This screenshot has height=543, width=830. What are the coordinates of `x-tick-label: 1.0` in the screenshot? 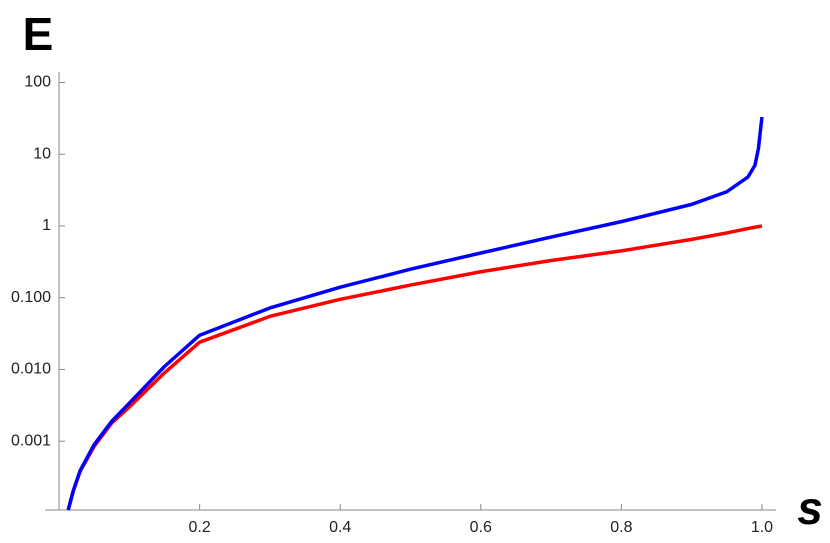 It's located at (762, 527).